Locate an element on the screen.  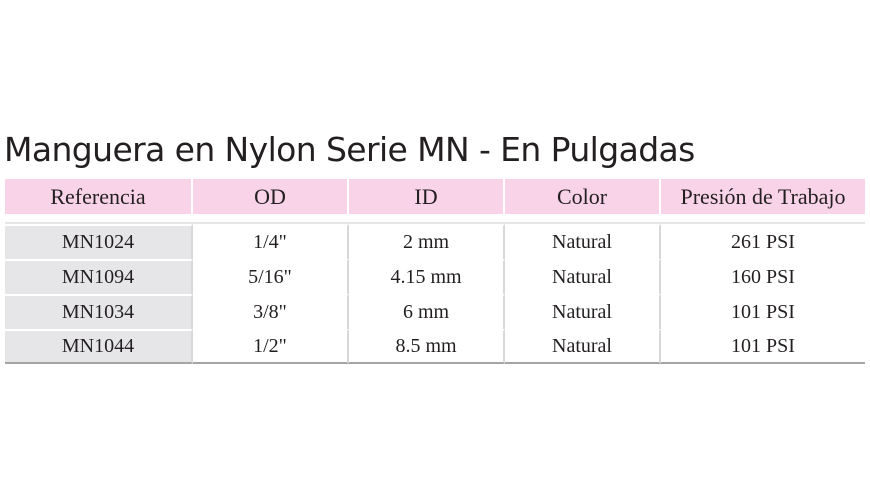
table-row: MN1094 5/16" 4.15 mm Natural 160 PSI is located at coordinates (435, 276).